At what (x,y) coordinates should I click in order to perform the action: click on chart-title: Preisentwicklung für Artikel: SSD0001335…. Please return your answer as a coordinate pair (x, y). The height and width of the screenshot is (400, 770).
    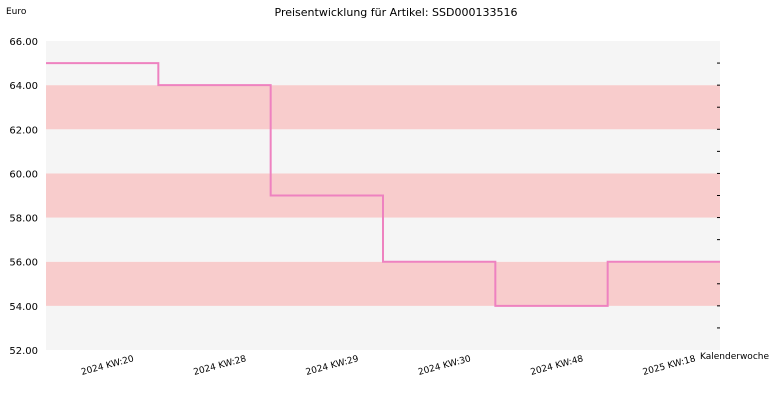
    Looking at the image, I should click on (396, 12).